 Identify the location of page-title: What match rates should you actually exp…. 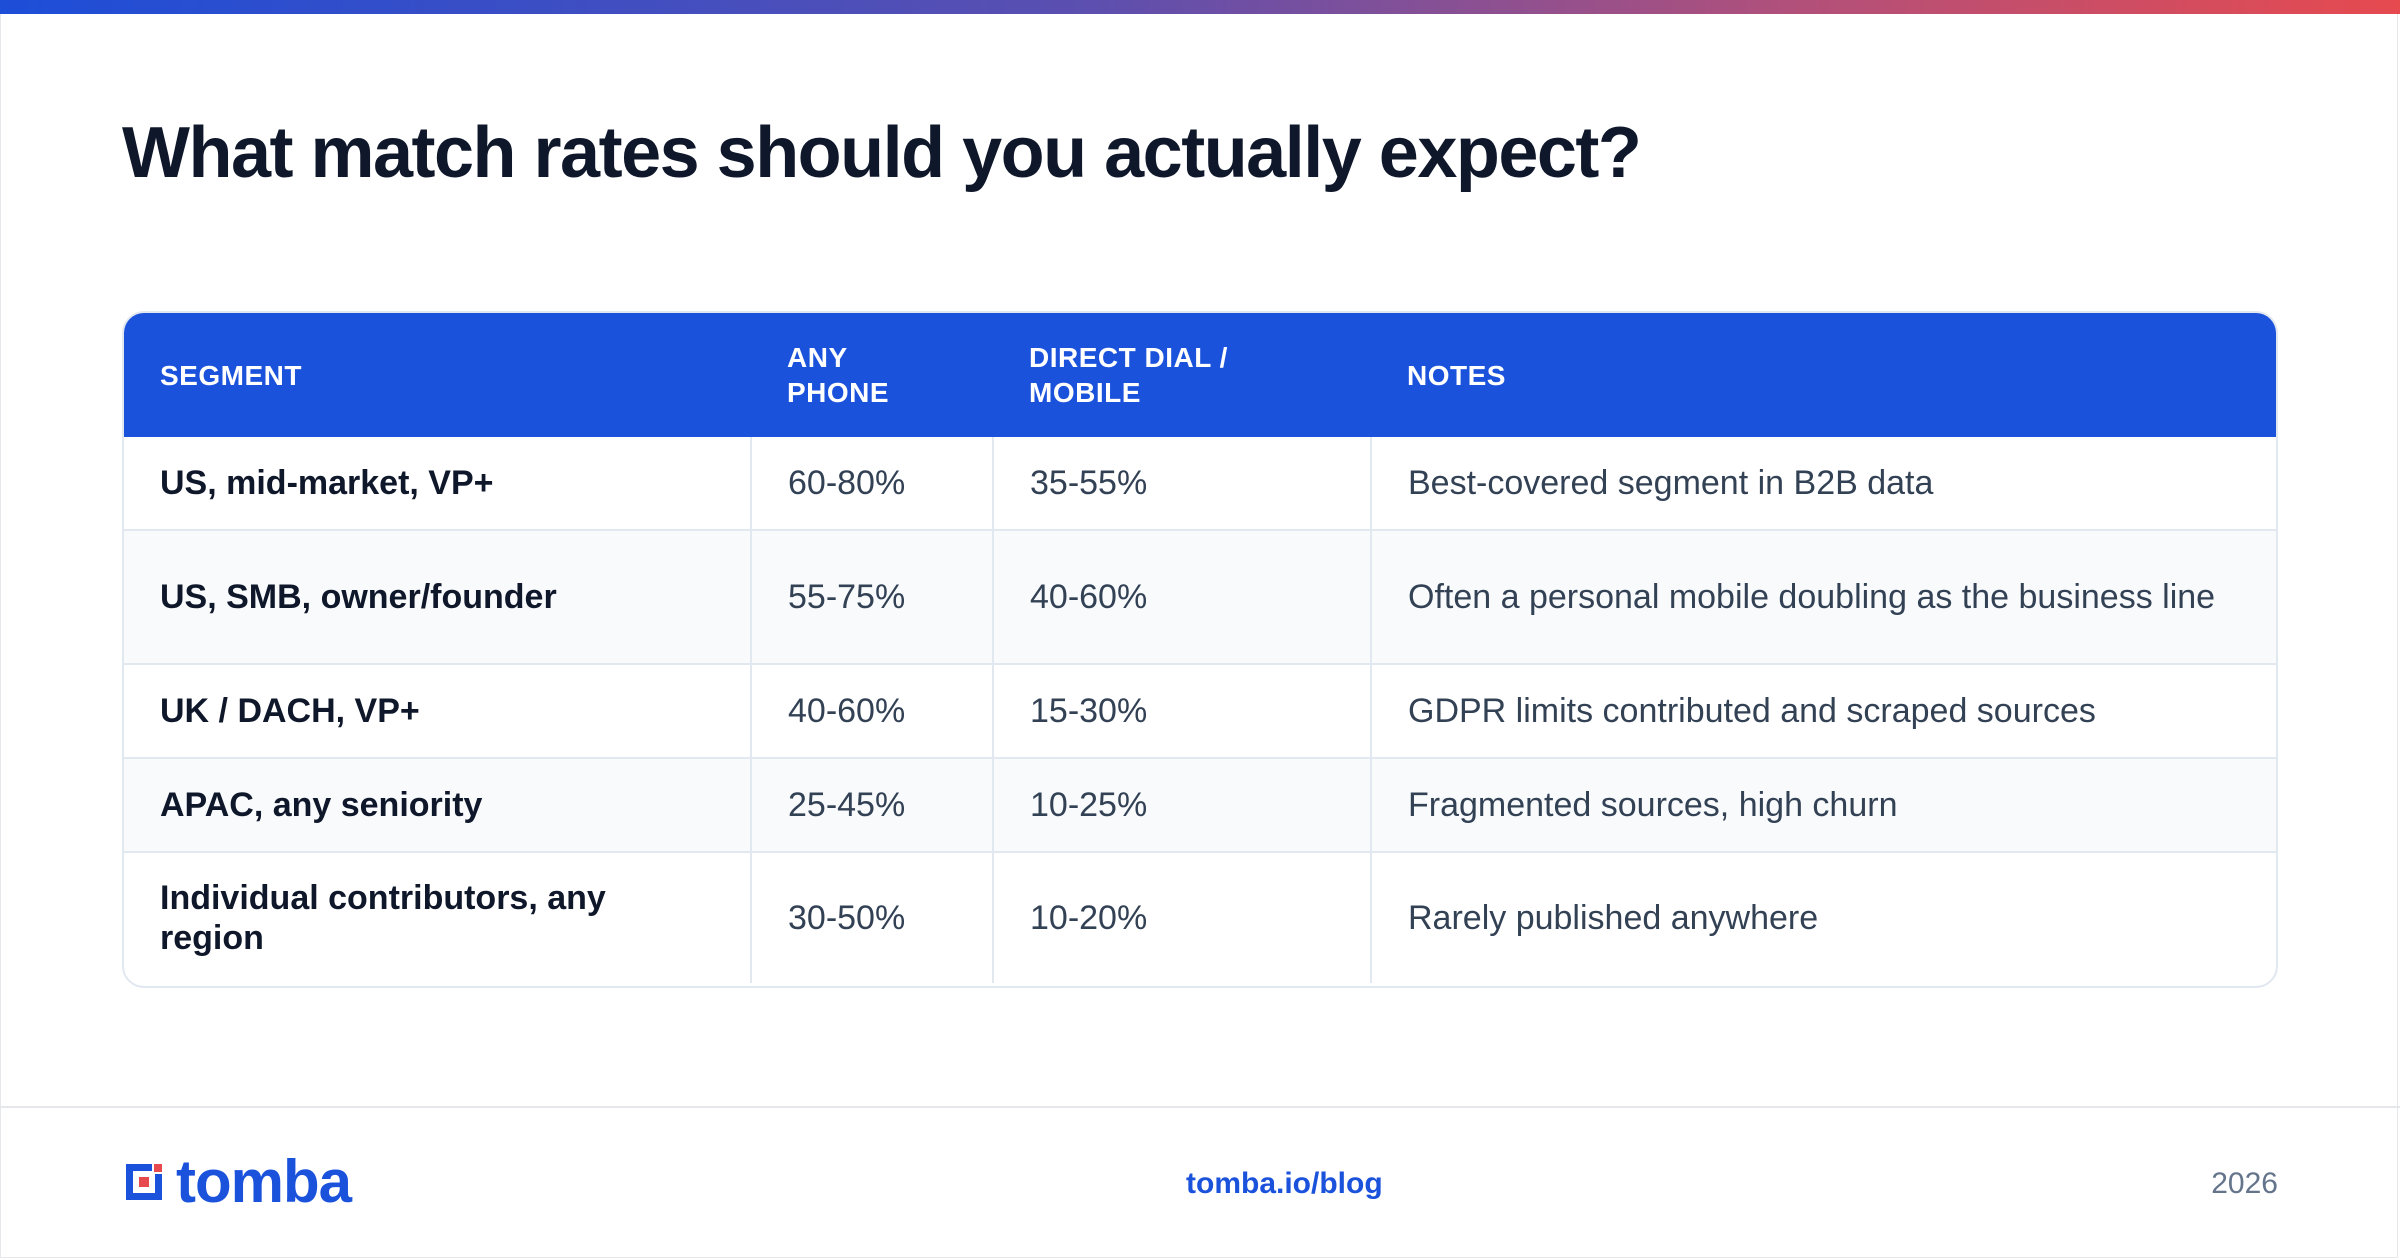
(882, 153).